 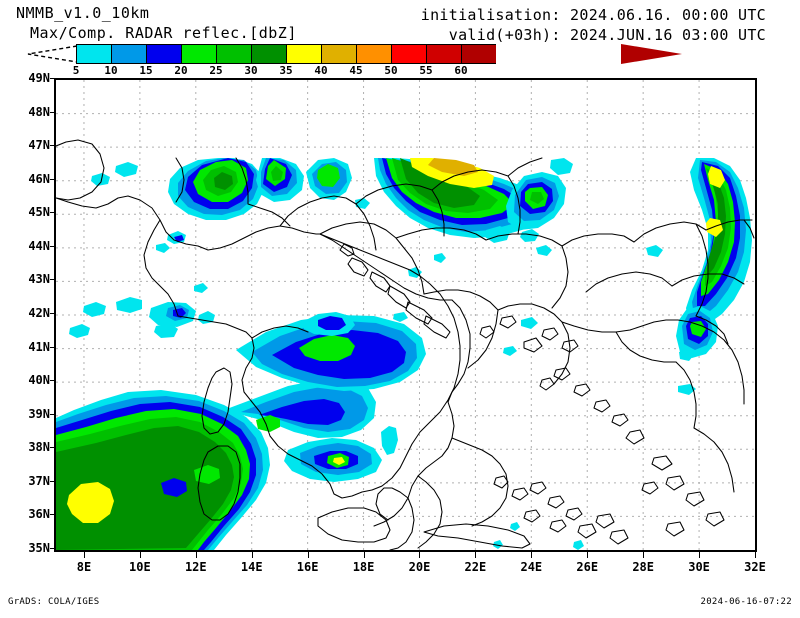 I want to click on lon-label-26E: 26E, so click(x=587, y=567).